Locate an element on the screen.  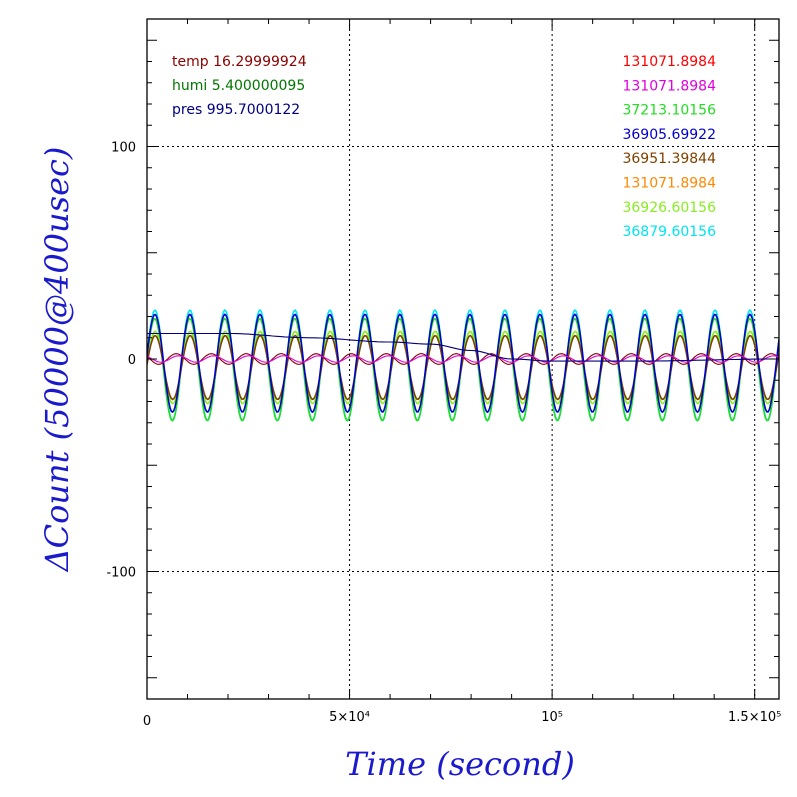
channel-legend-entry: 36926.60156 is located at coordinates (669, 208).